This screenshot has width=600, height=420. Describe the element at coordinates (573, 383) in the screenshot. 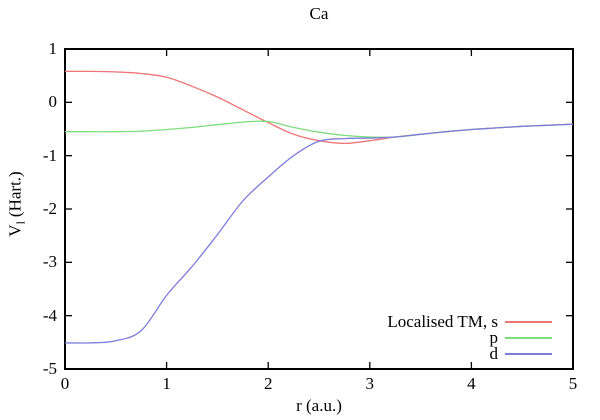

I see `x-tick-label: 5` at that location.